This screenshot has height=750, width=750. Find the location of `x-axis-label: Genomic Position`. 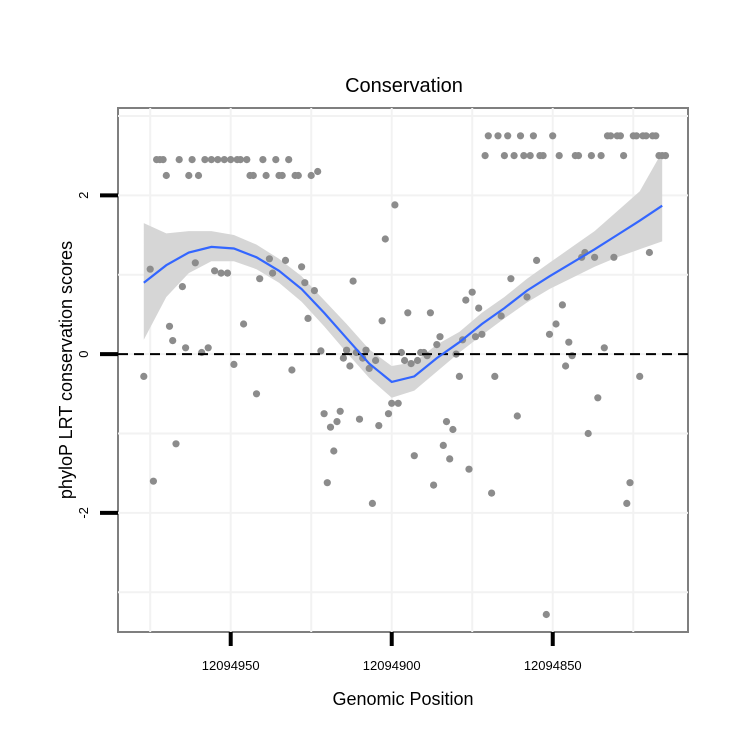

x-axis-label: Genomic Position is located at coordinates (402, 699).